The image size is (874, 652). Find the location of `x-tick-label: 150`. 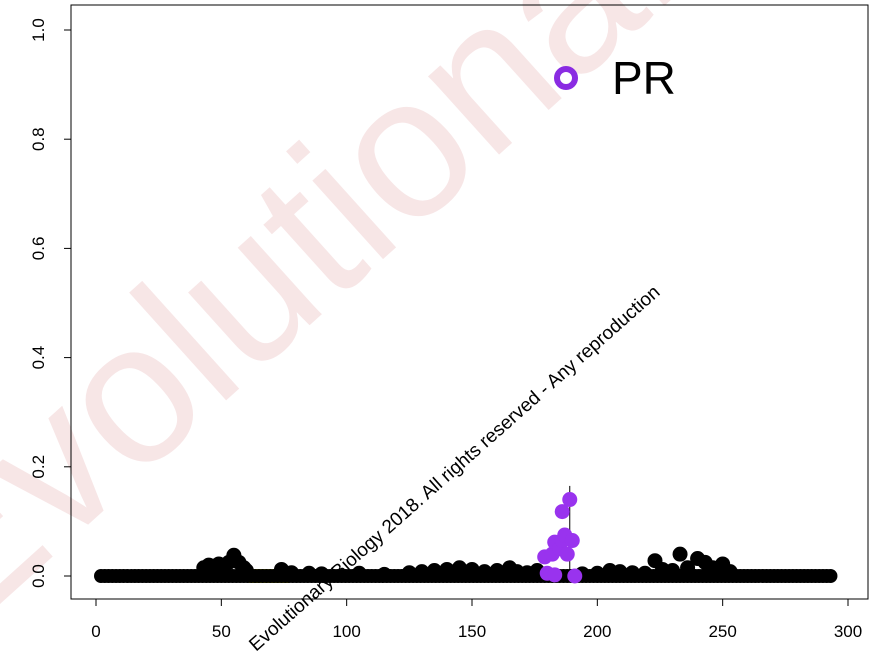

x-tick-label: 150 is located at coordinates (472, 631).